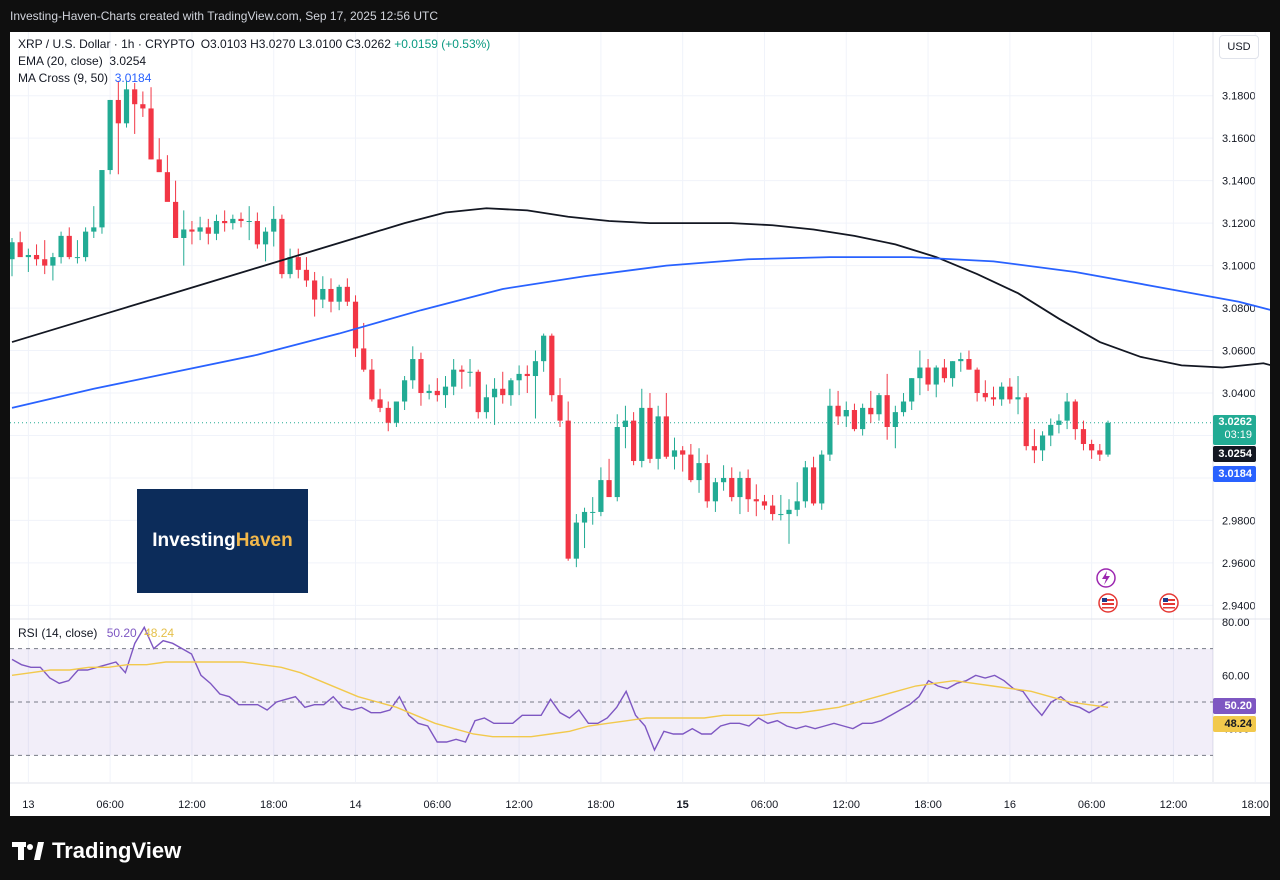  I want to click on rsi-legend: RSI (14, close) 50.20 48.24, so click(96, 633).